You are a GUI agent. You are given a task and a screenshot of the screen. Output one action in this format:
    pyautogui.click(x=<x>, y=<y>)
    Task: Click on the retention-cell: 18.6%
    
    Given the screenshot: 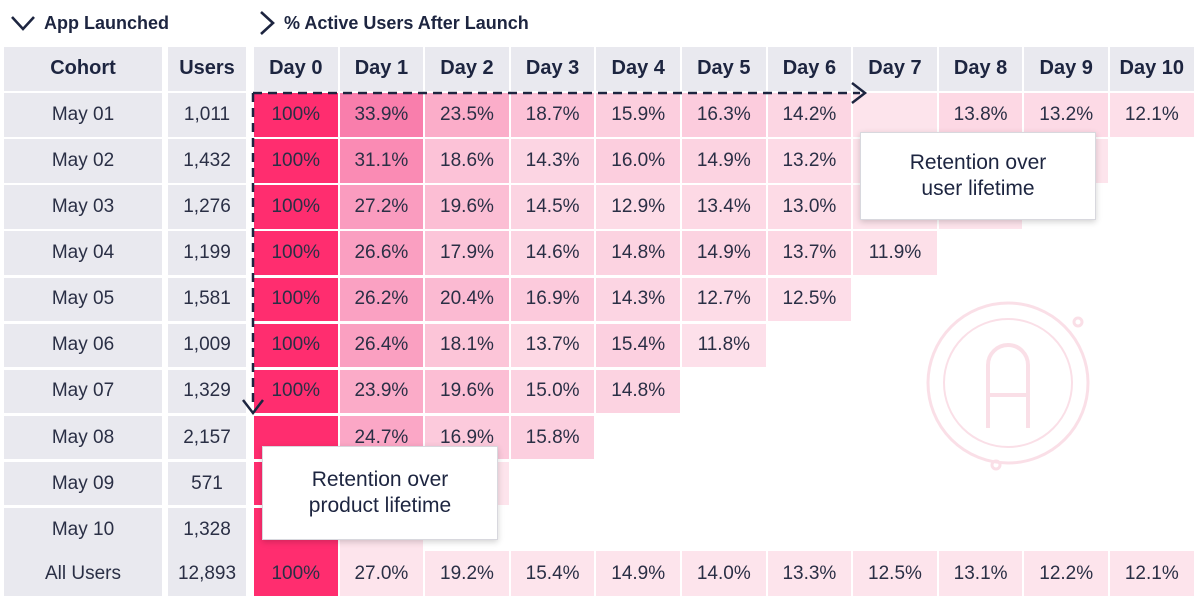 What is the action you would take?
    pyautogui.click(x=467, y=161)
    